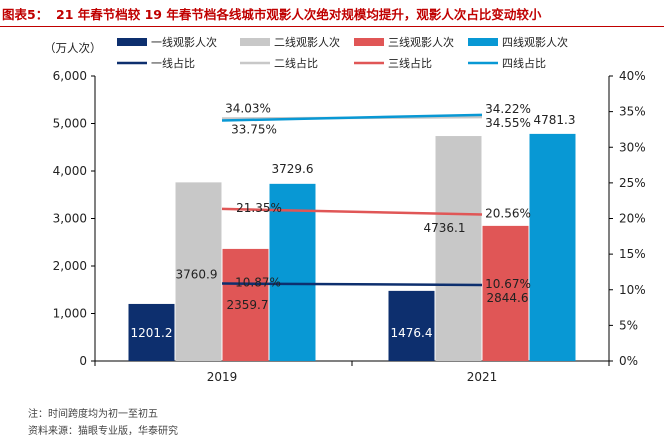 The height and width of the screenshot is (437, 664). Describe the element at coordinates (632, 183) in the screenshot. I see `y2-tick-label: 25%` at that location.